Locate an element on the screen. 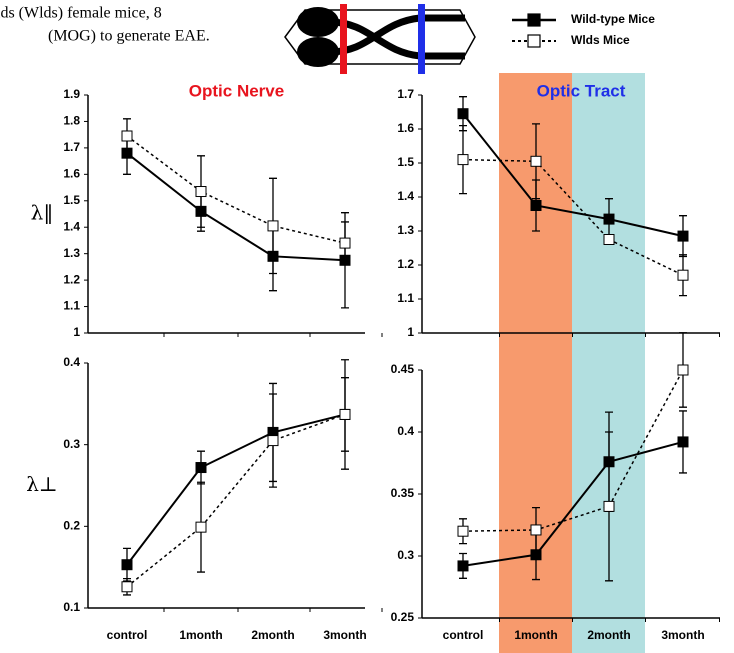 This screenshot has height=653, width=734. y-tick-label: 0.45 is located at coordinates (403, 369).